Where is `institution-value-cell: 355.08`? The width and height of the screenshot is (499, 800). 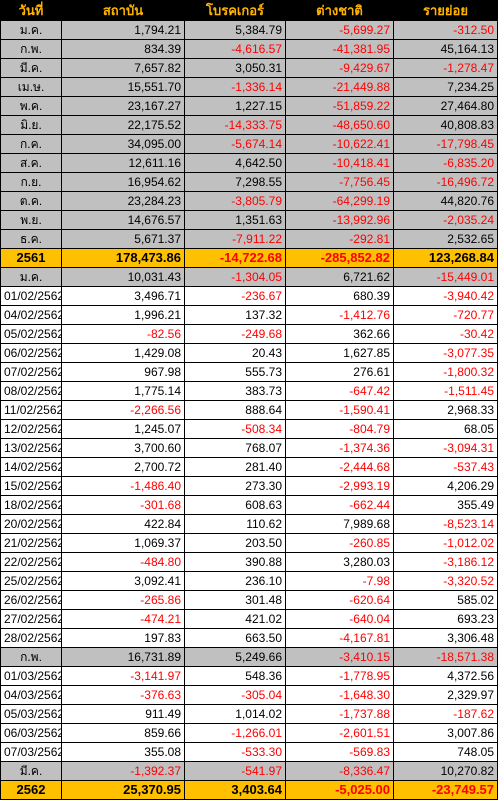 institution-value-cell: 355.08 is located at coordinates (123, 752).